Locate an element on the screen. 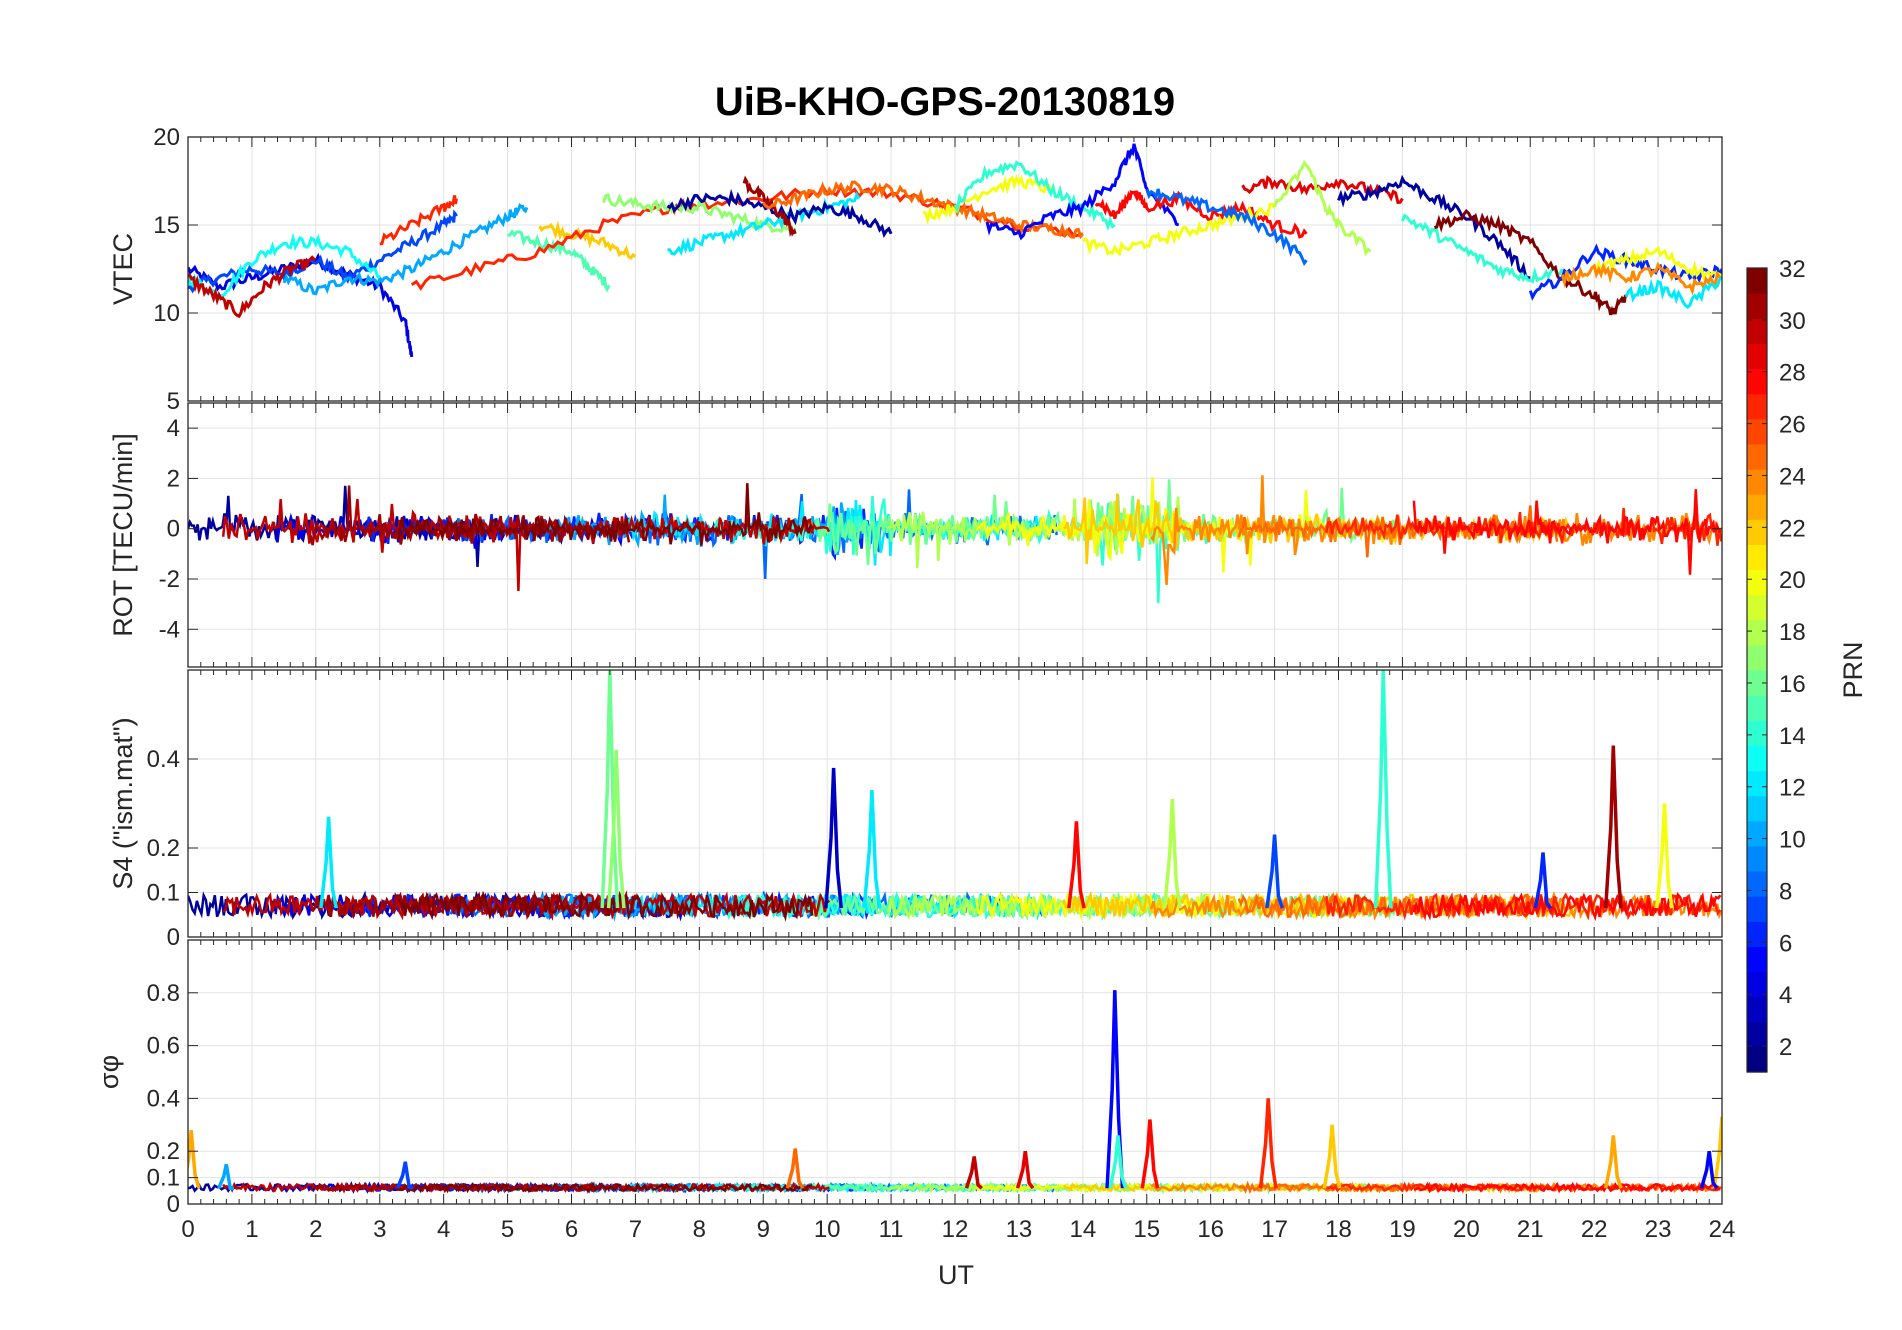 The width and height of the screenshot is (1902, 1330). xtick-label: 0 is located at coordinates (187, 1229).